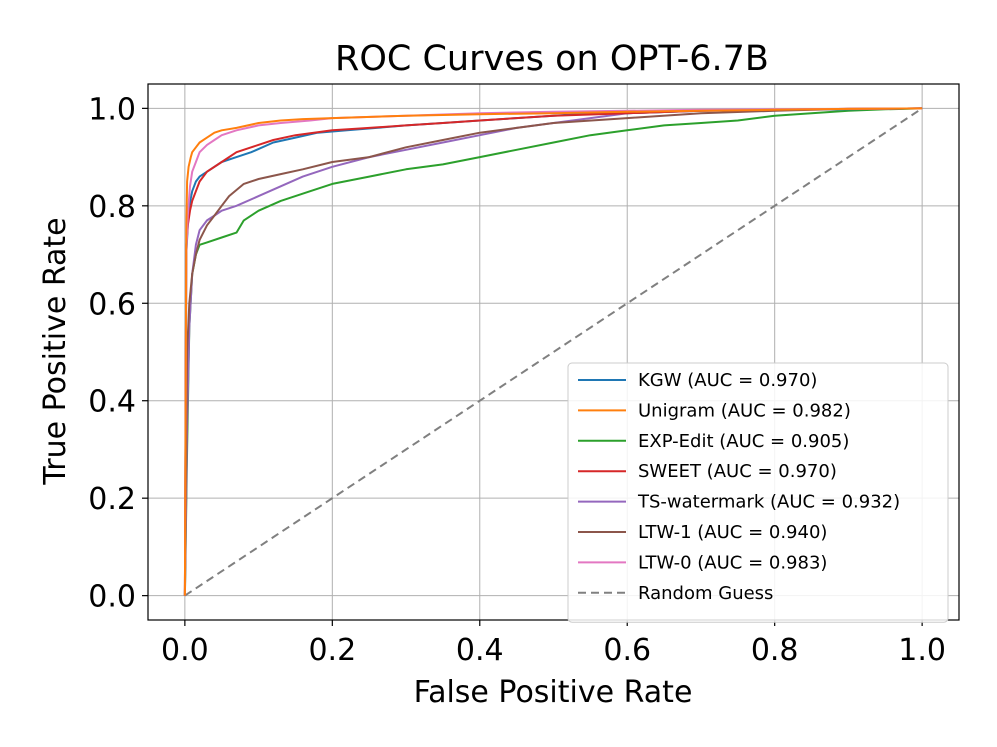  I want to click on legend-box, so click(758, 492).